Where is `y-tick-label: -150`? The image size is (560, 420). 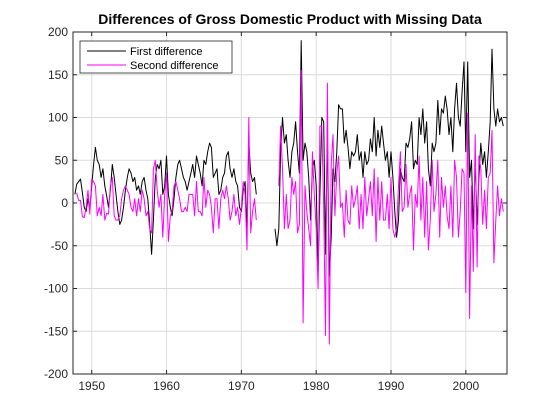 y-tick-label: -150 is located at coordinates (56, 331).